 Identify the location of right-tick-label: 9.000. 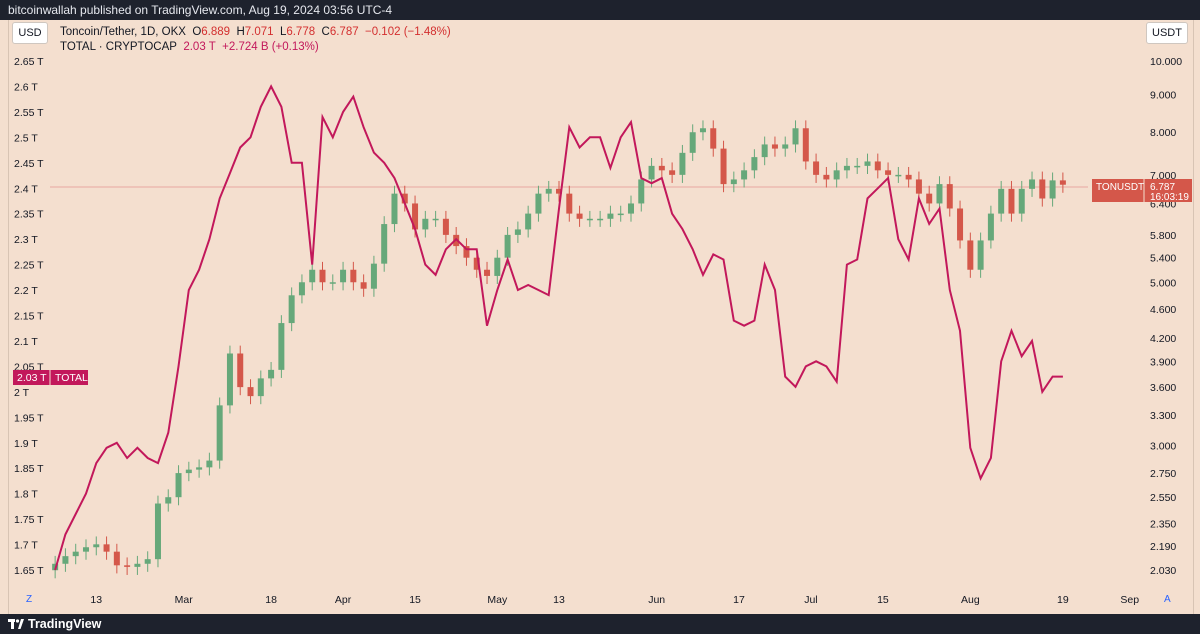
(1163, 96).